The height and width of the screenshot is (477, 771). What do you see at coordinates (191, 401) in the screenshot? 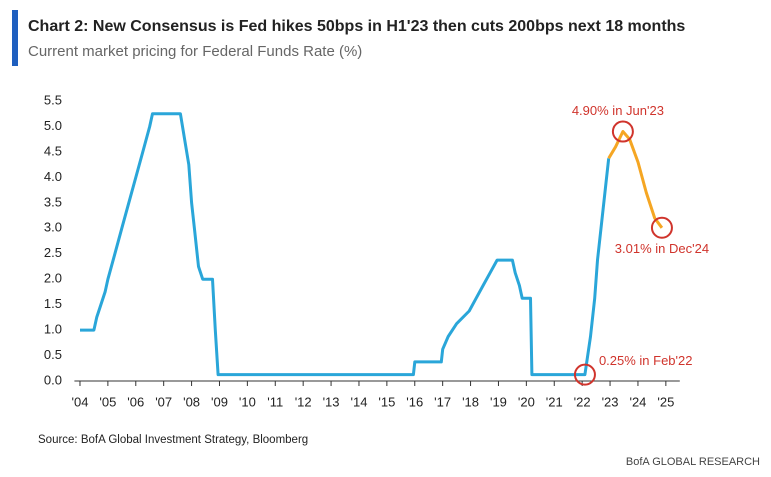
I see `x-tick-label: '08` at bounding box center [191, 401].